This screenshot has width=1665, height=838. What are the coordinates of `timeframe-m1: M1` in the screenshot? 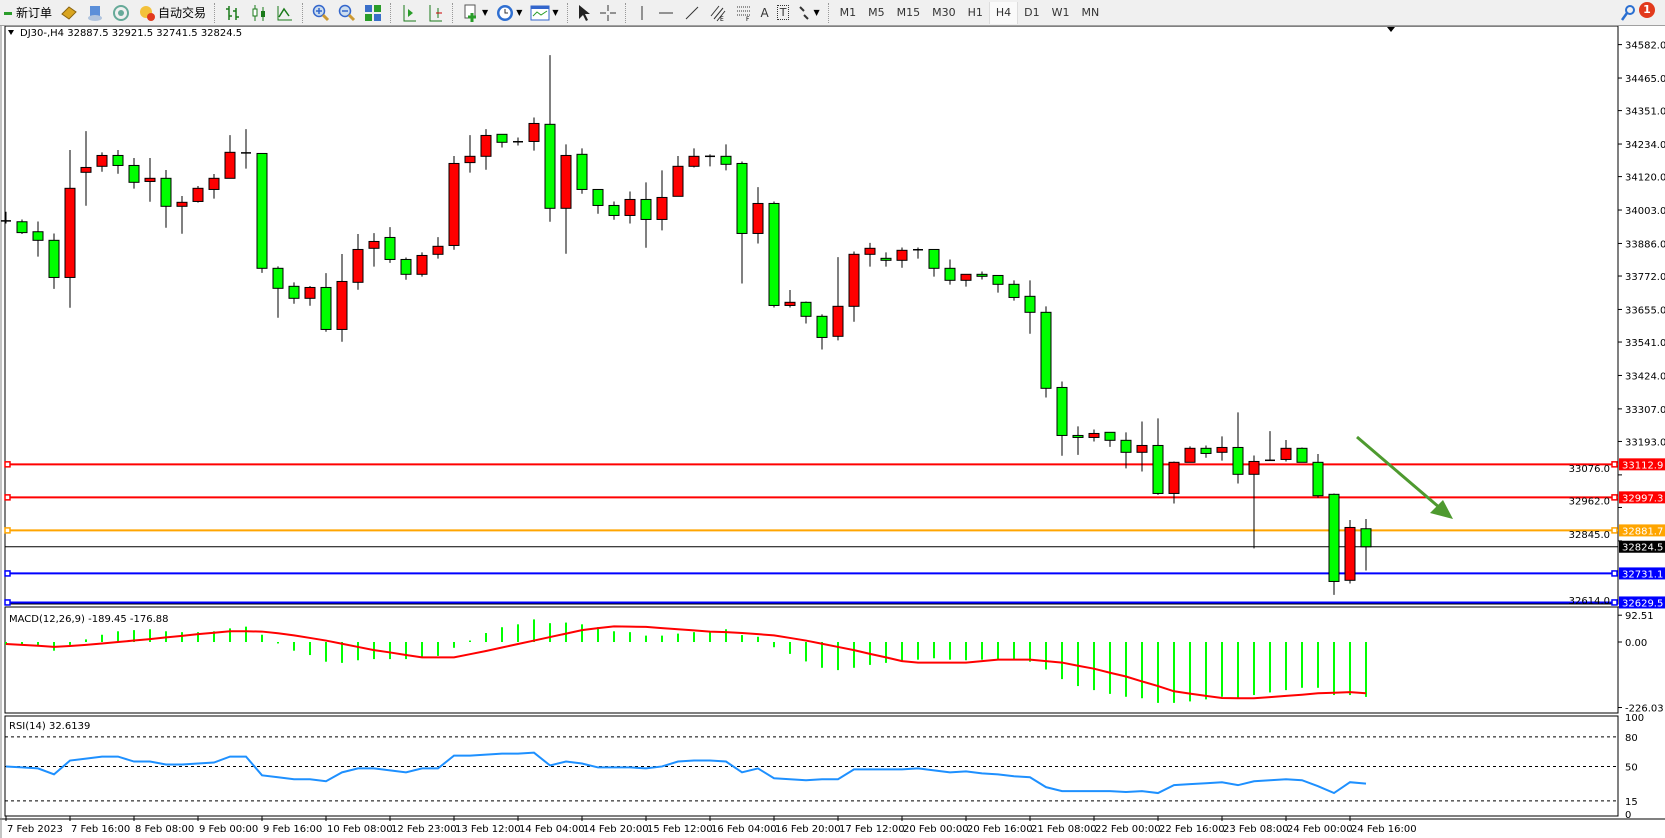 It's located at (848, 12).